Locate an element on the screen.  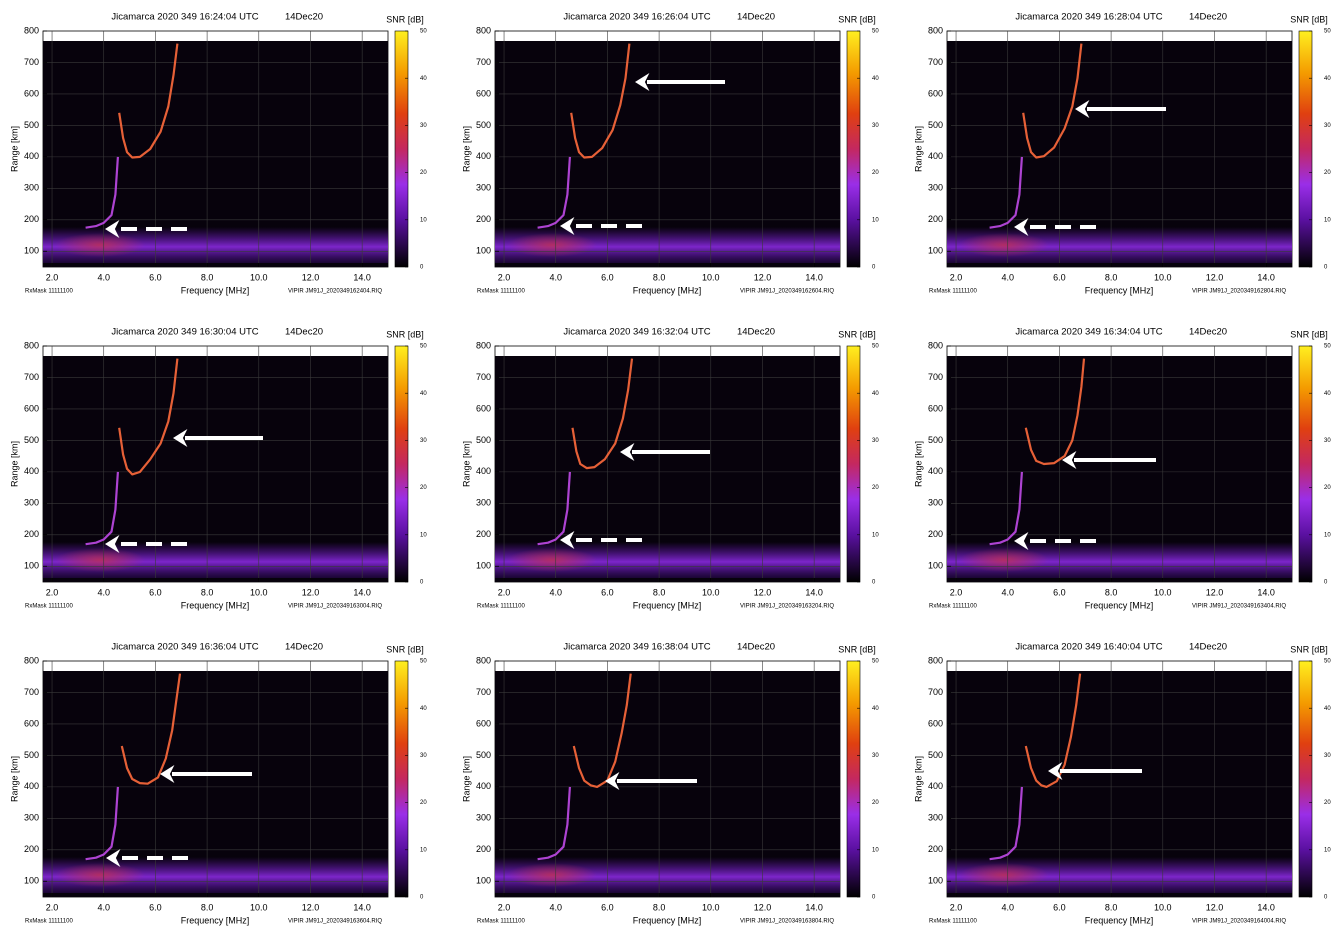
x-tick-label: 2.0 is located at coordinates (956, 907).